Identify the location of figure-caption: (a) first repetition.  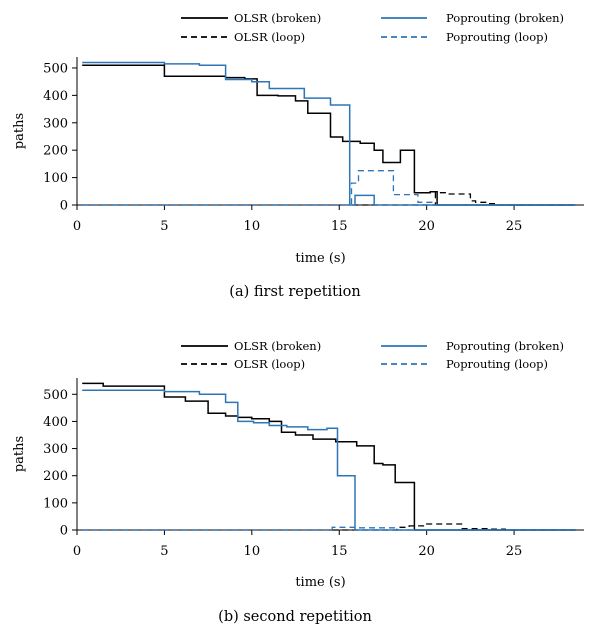
(294, 292).